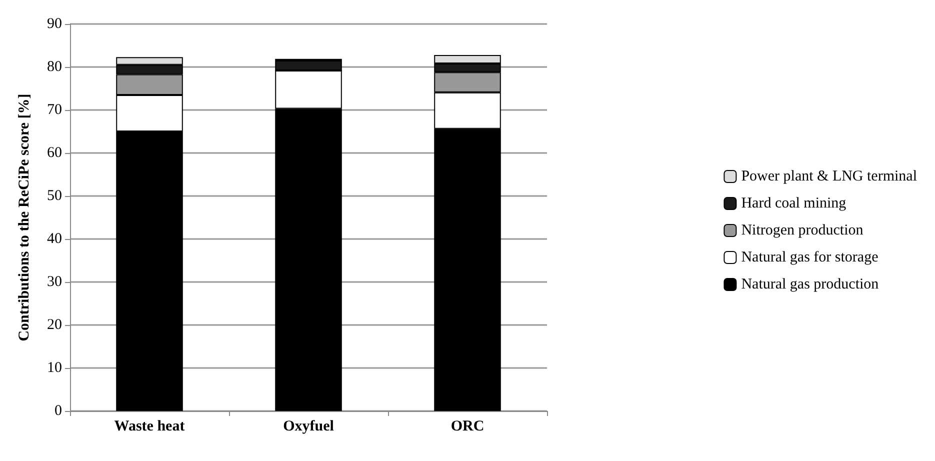  Describe the element at coordinates (829, 176) in the screenshot. I see `legend-label: Power plant & LNG terminal` at that location.